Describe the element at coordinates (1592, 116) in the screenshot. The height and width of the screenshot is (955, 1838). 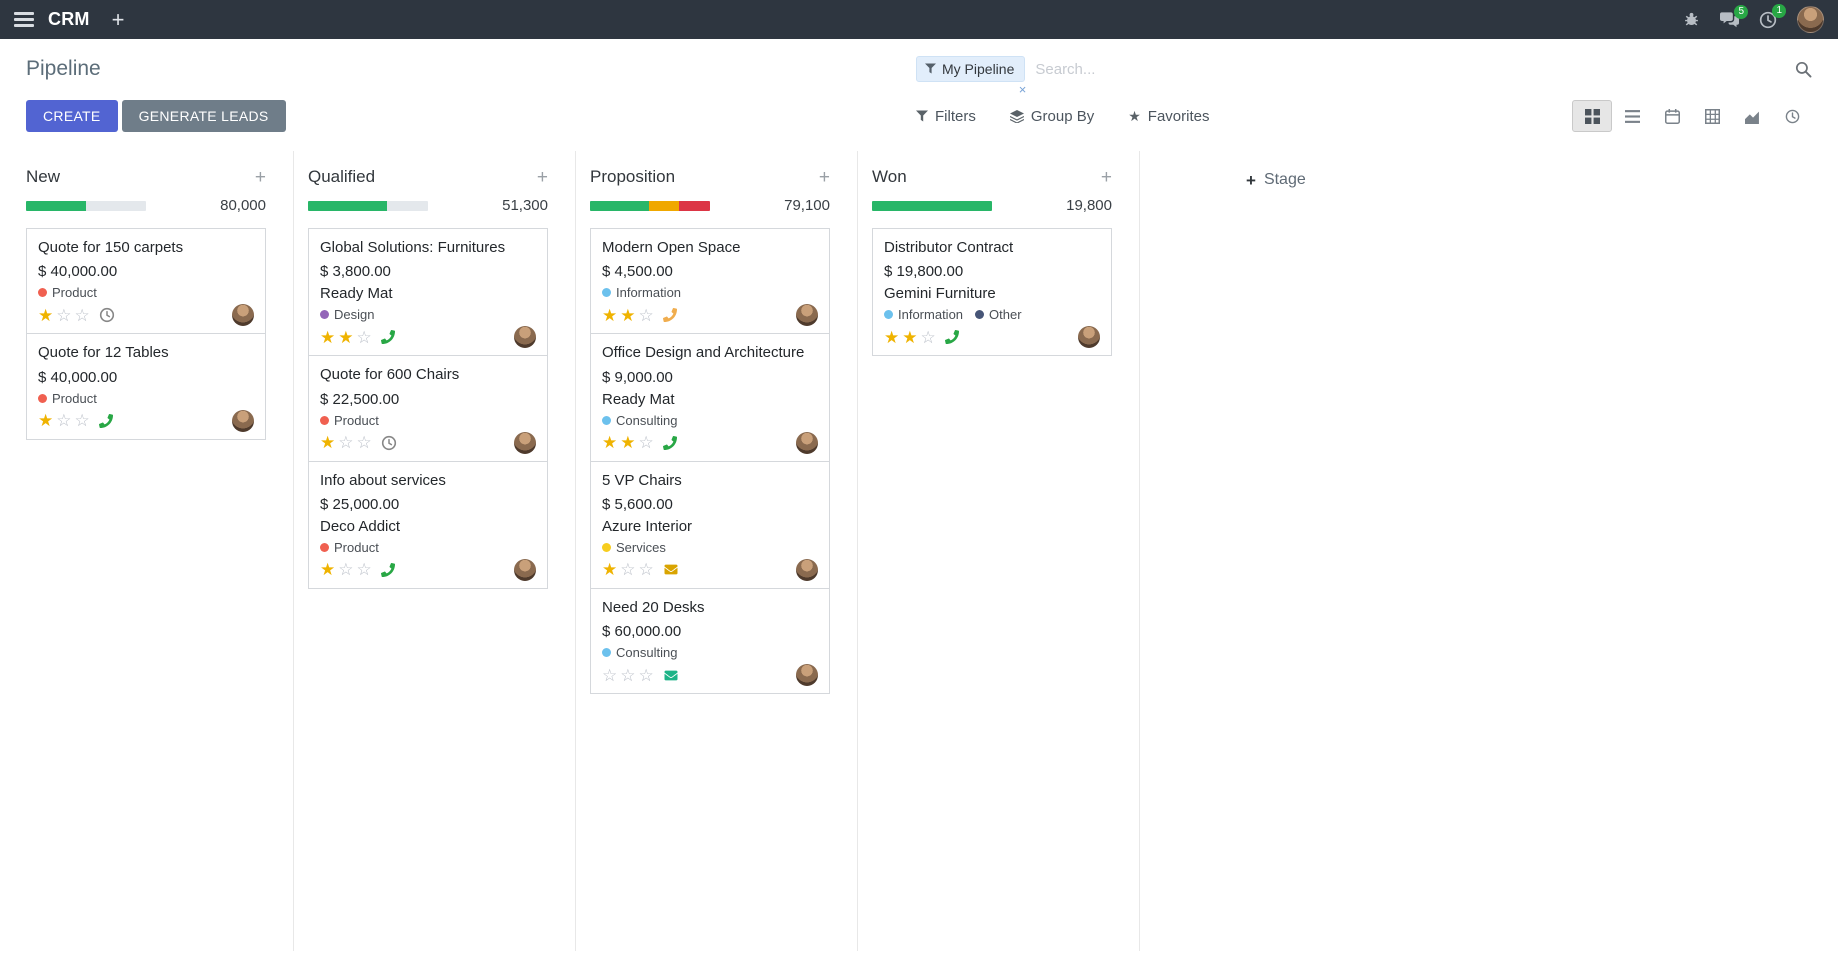
I see `view-kanban-button` at that location.